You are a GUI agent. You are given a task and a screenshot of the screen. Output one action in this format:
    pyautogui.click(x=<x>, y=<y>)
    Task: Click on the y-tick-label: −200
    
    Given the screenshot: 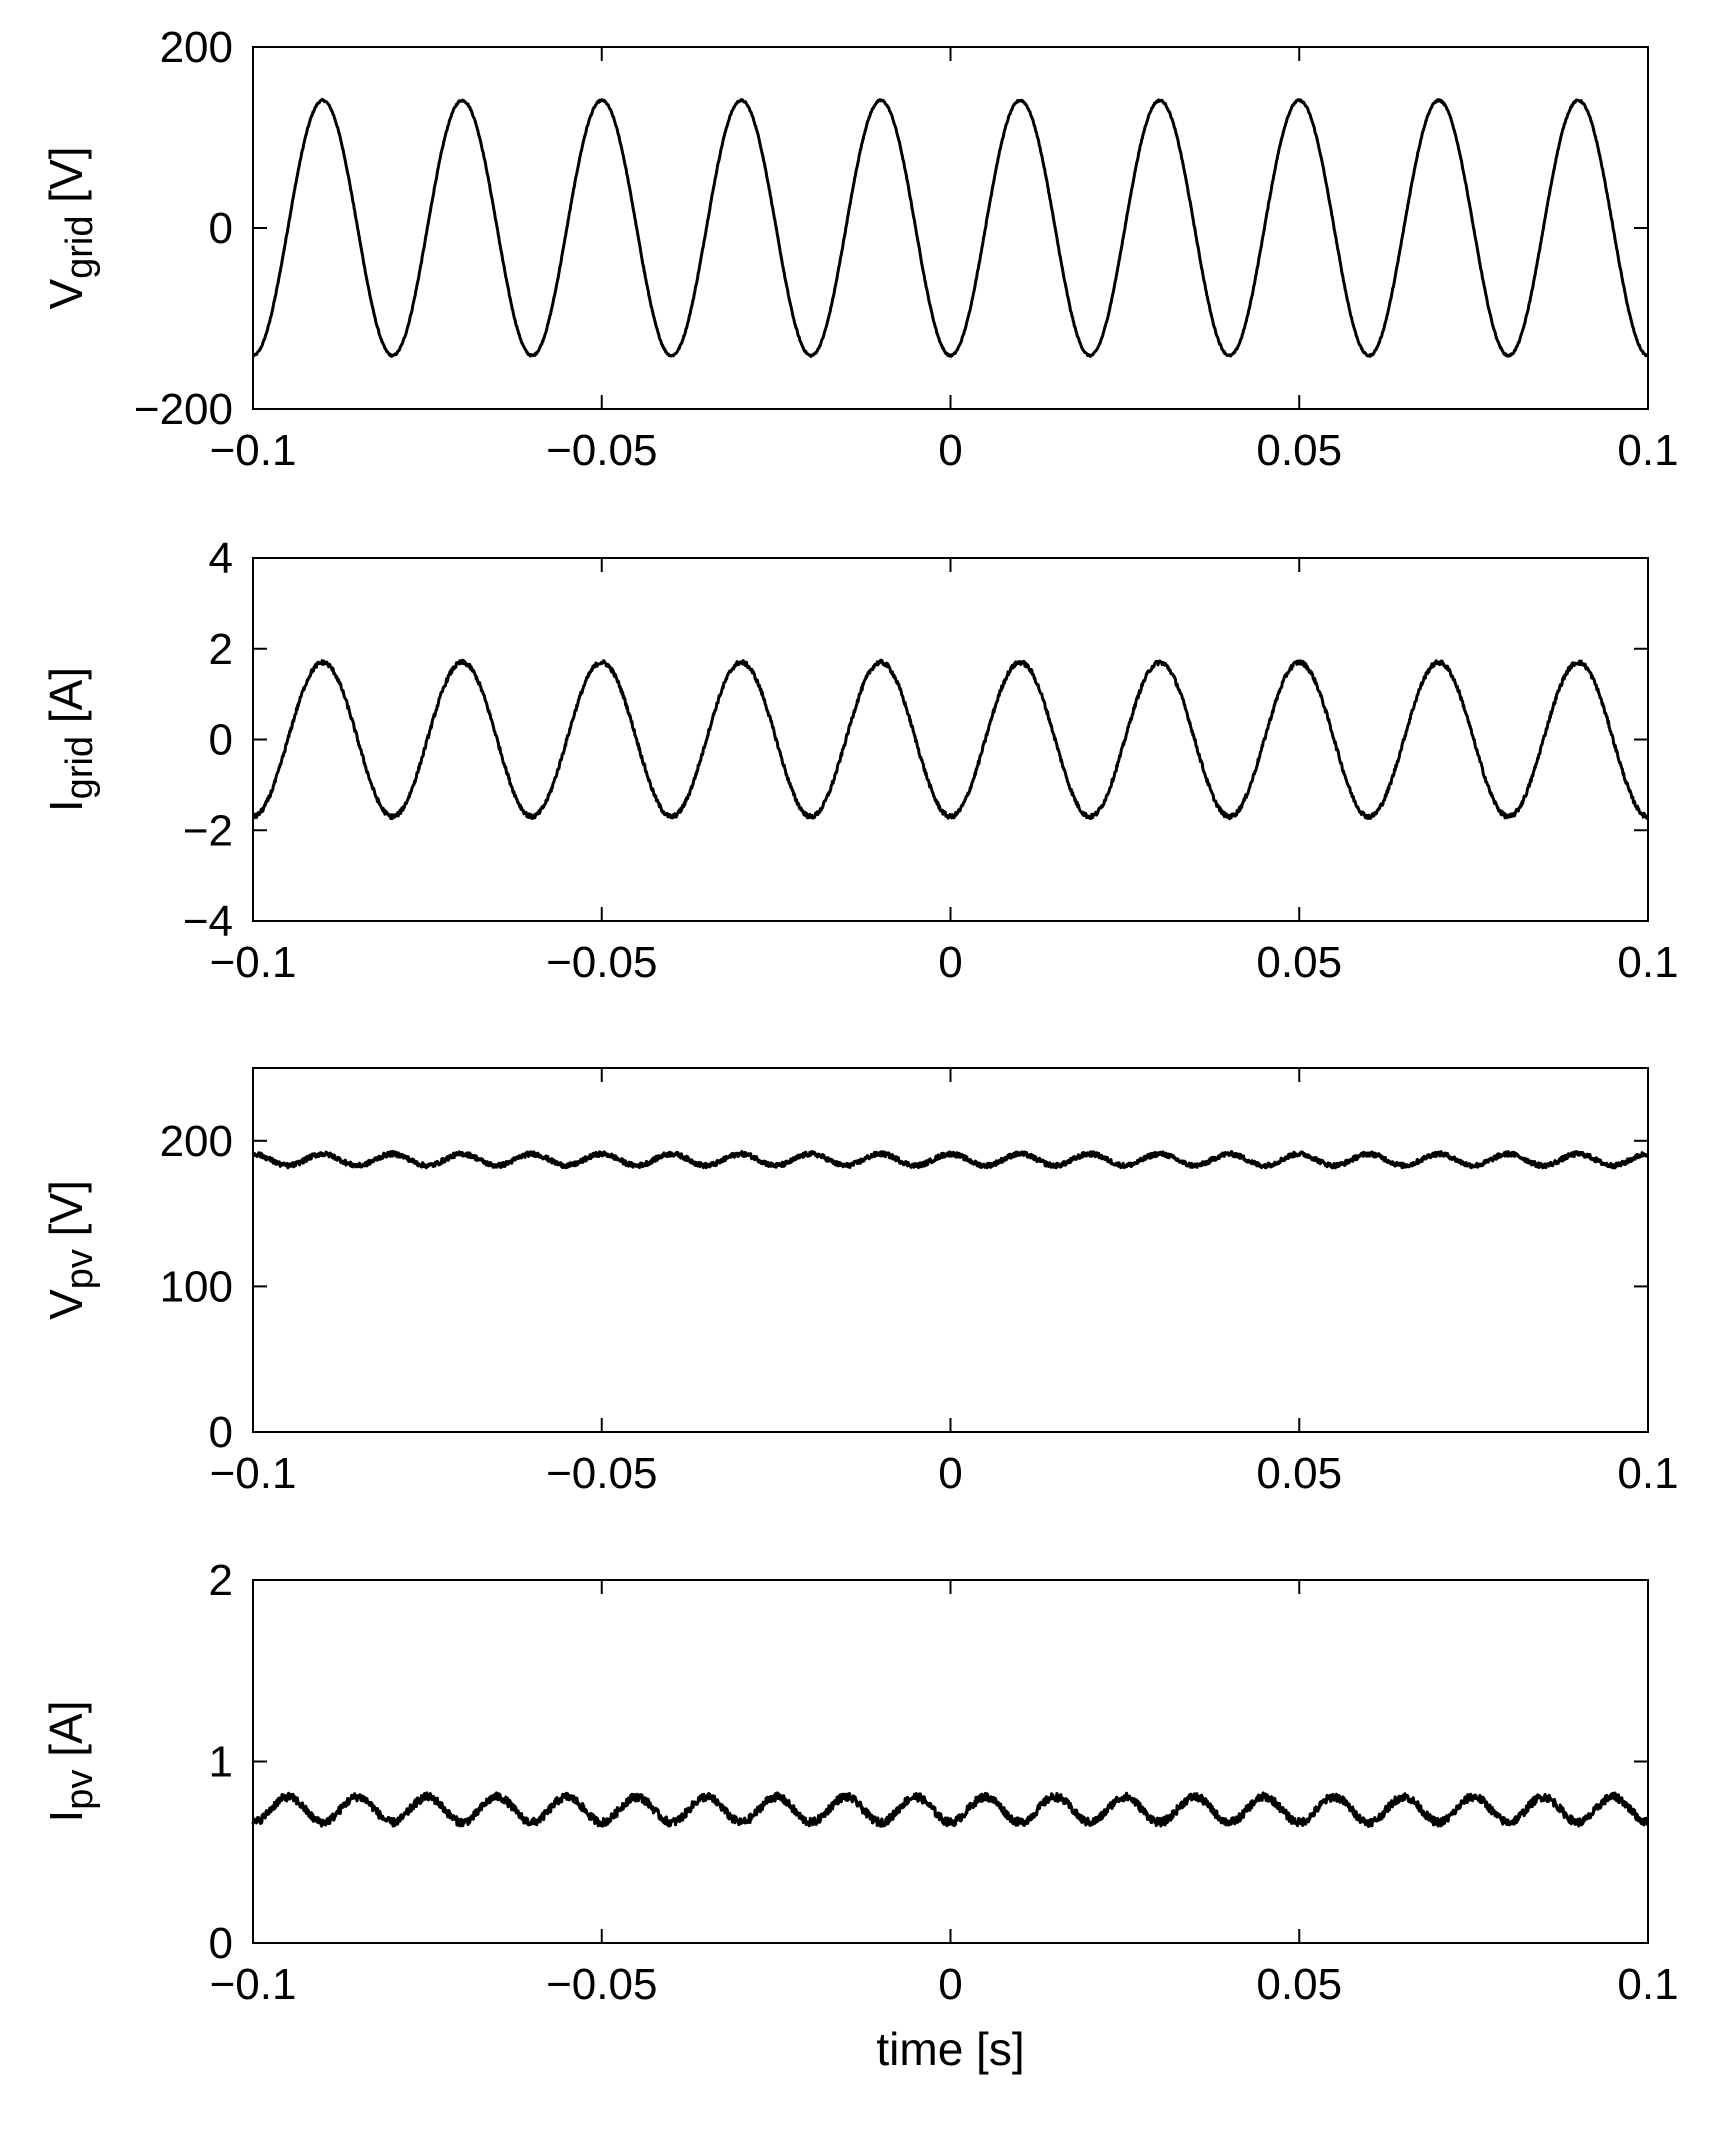 What is the action you would take?
    pyautogui.click(x=183, y=409)
    